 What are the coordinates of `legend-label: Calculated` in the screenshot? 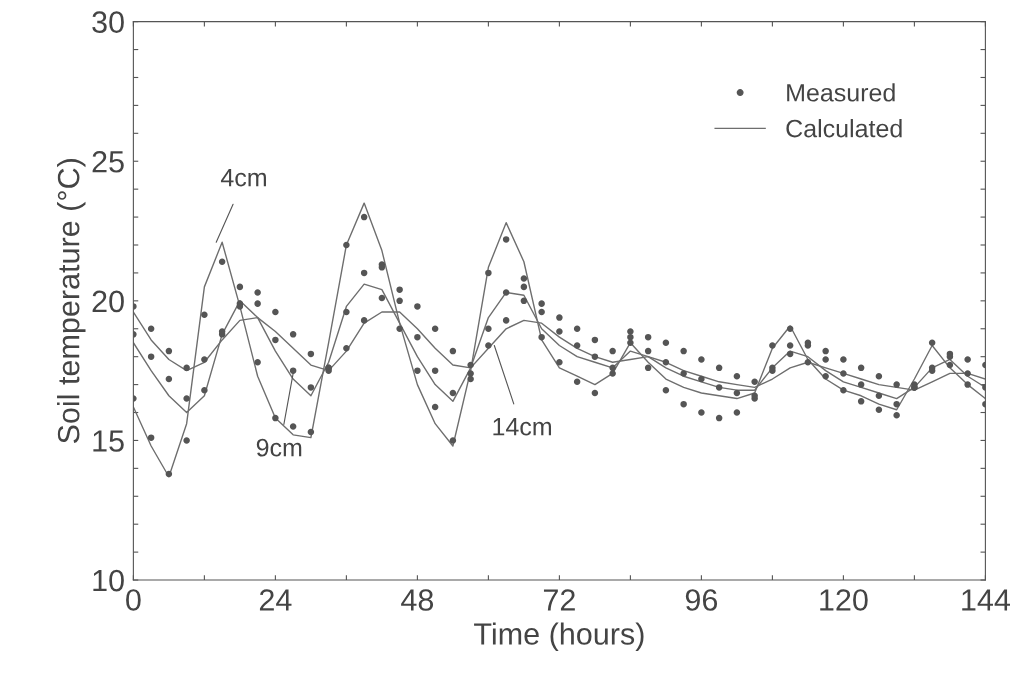 It's located at (844, 128).